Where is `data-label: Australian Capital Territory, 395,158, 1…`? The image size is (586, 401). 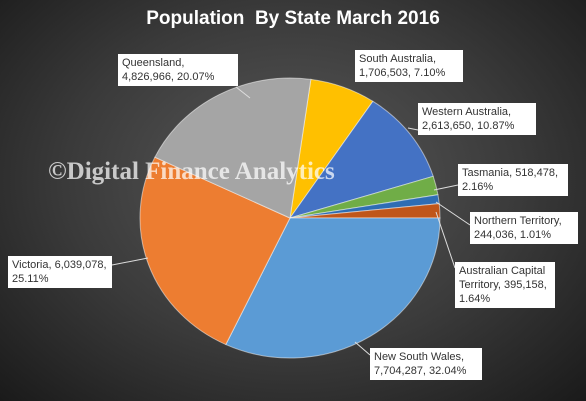 data-label: Australian Capital Territory, 395,158, 1… is located at coordinates (505, 285).